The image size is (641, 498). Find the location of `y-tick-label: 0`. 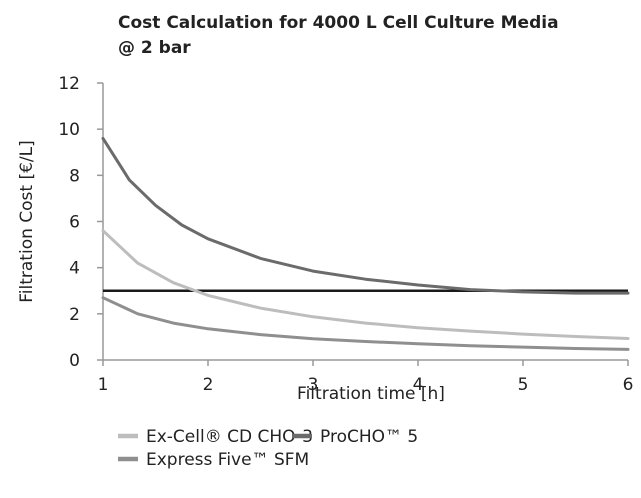

y-tick-label: 0 is located at coordinates (74, 361).